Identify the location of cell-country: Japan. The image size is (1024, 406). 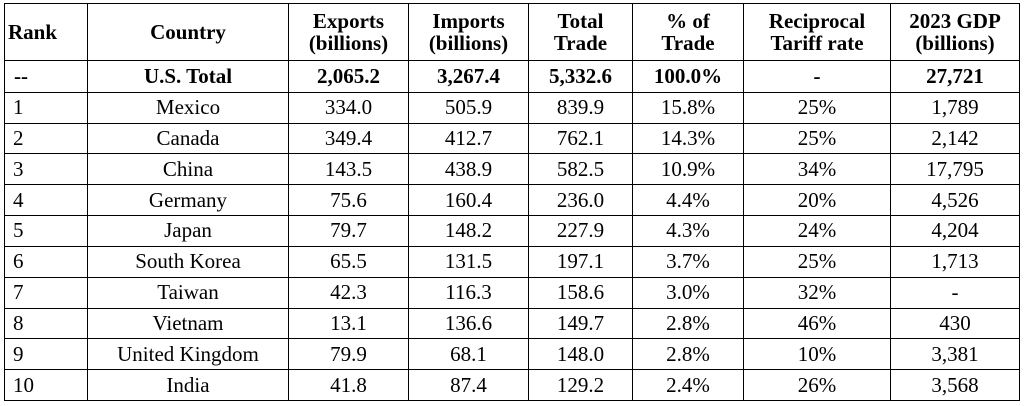
(188, 231).